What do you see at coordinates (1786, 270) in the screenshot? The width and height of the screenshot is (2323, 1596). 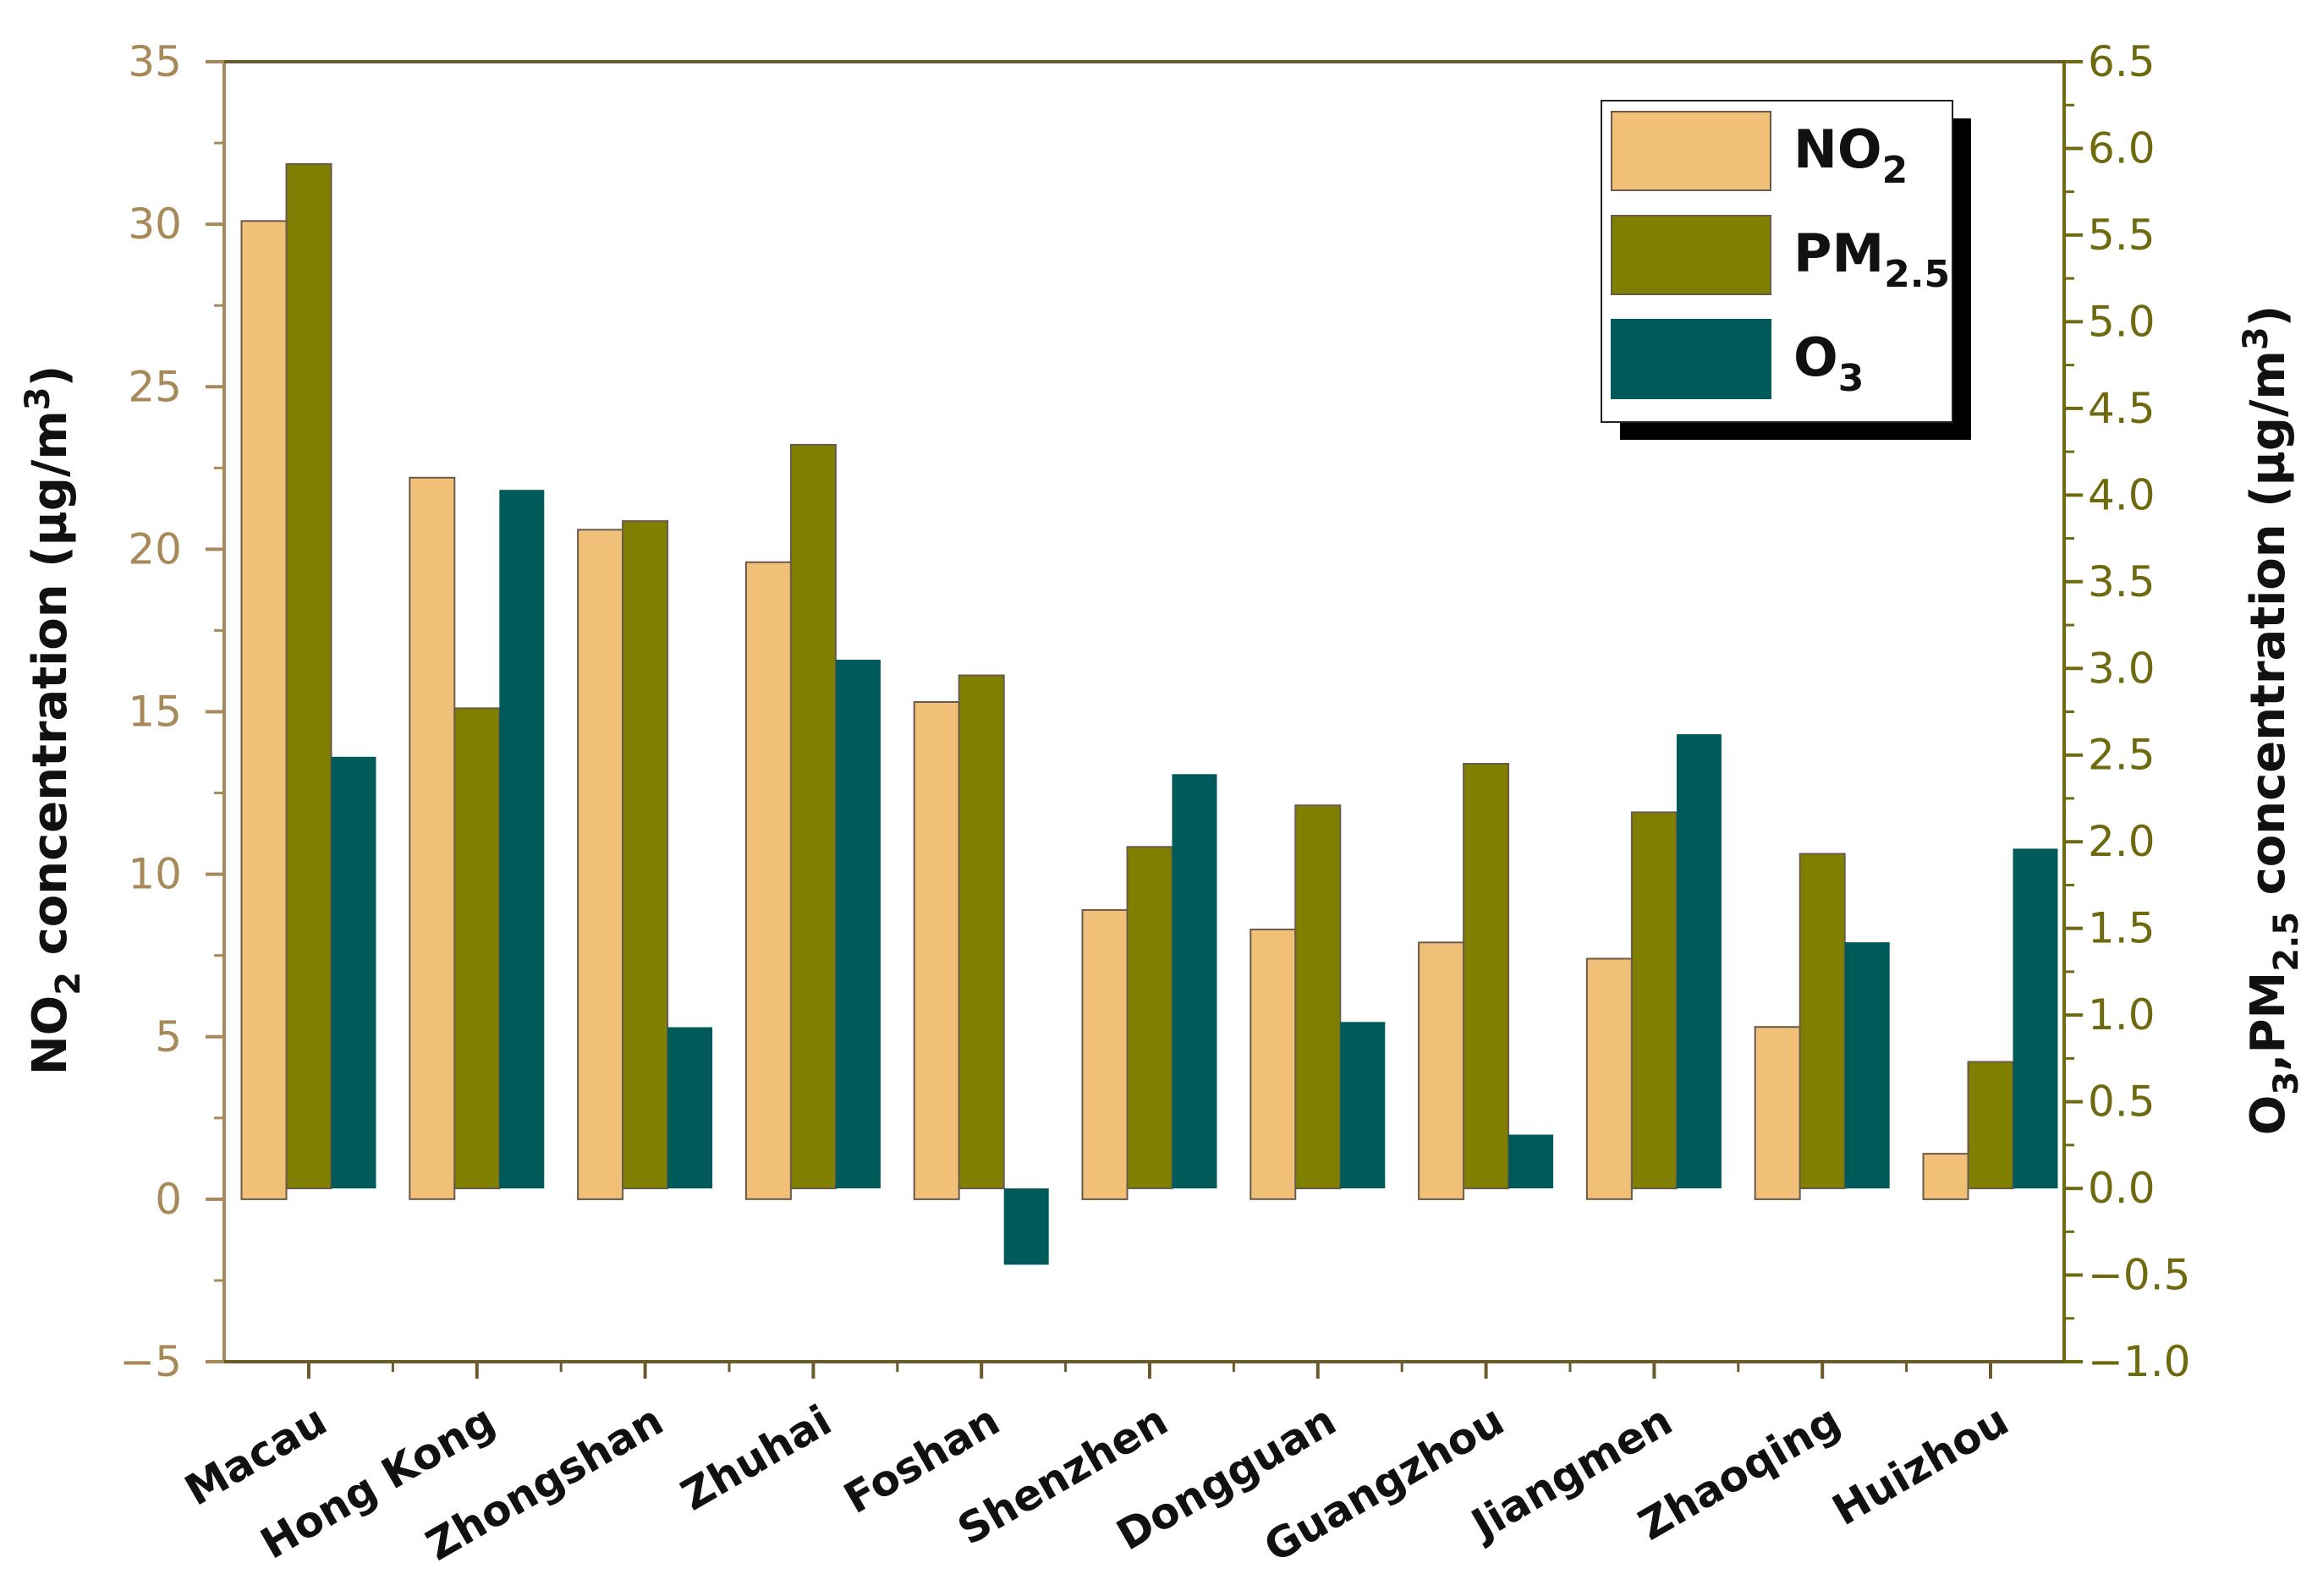 I see `legend: NO2 PM2.5 O3` at bounding box center [1786, 270].